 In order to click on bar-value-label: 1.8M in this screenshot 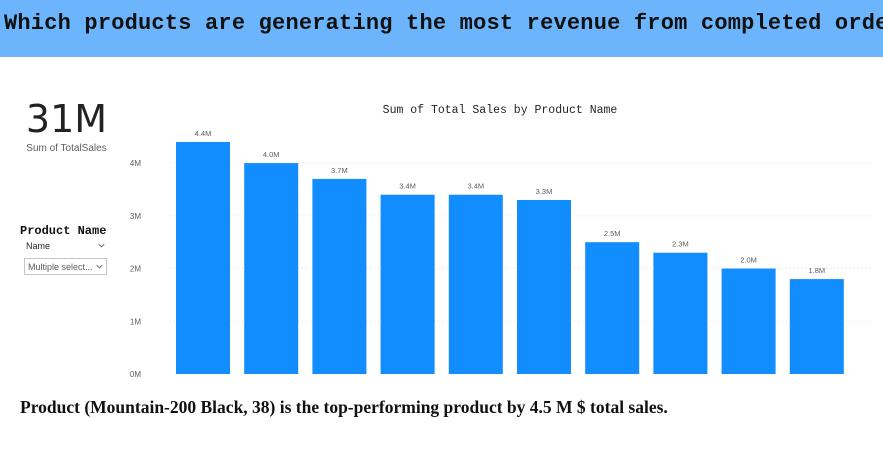, I will do `click(816, 270)`.